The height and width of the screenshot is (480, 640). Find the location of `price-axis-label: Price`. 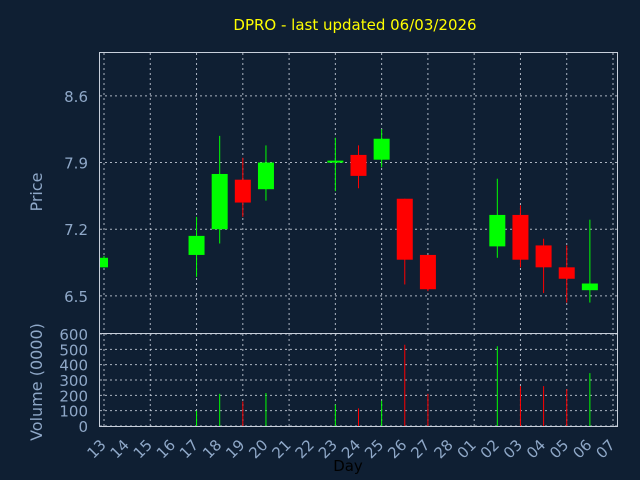

price-axis-label: Price is located at coordinates (36, 191).